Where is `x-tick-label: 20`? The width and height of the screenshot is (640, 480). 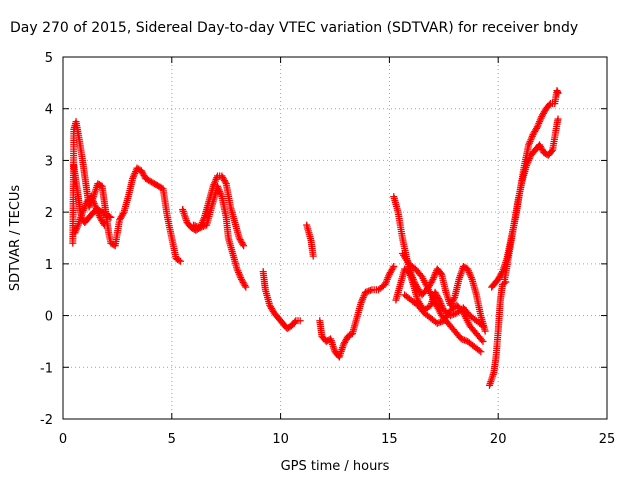 x-tick-label: 20 is located at coordinates (498, 439).